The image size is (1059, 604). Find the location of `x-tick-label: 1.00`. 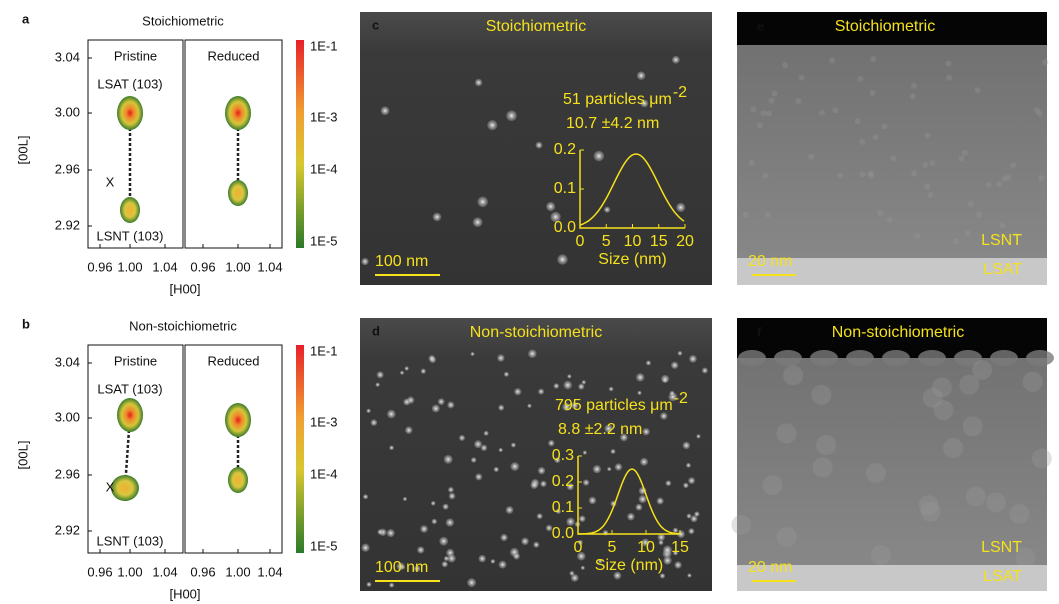

x-tick-label: 1.00 is located at coordinates (237, 571).